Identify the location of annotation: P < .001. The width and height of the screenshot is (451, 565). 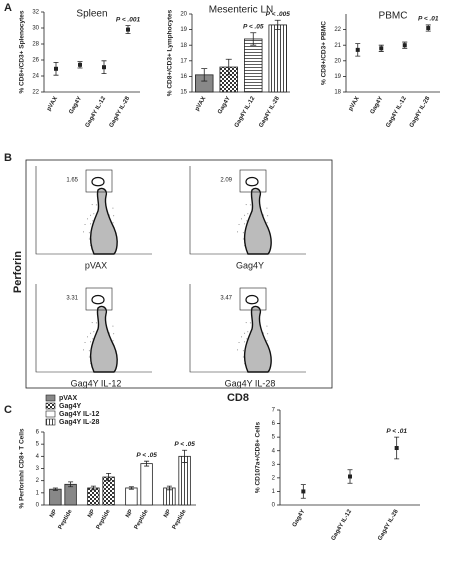
(128, 19).